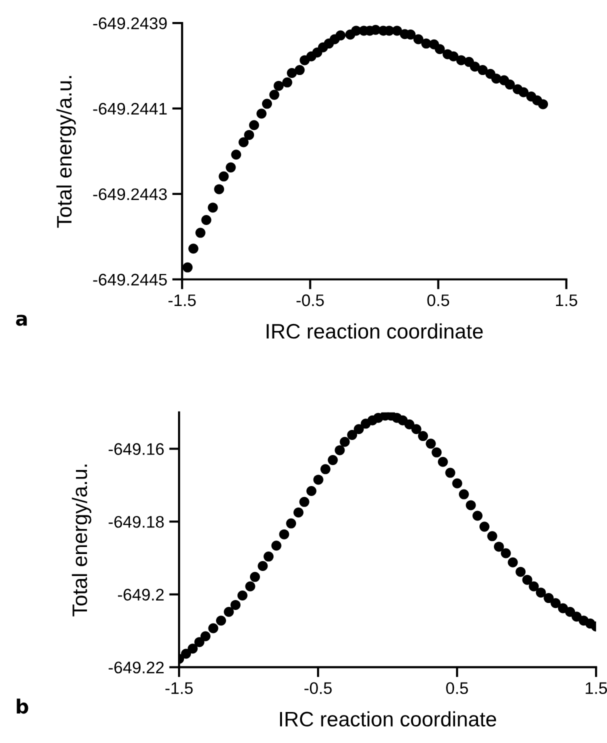 The width and height of the screenshot is (607, 743). What do you see at coordinates (130, 194) in the screenshot?
I see `y-tick-label: -649.2443` at bounding box center [130, 194].